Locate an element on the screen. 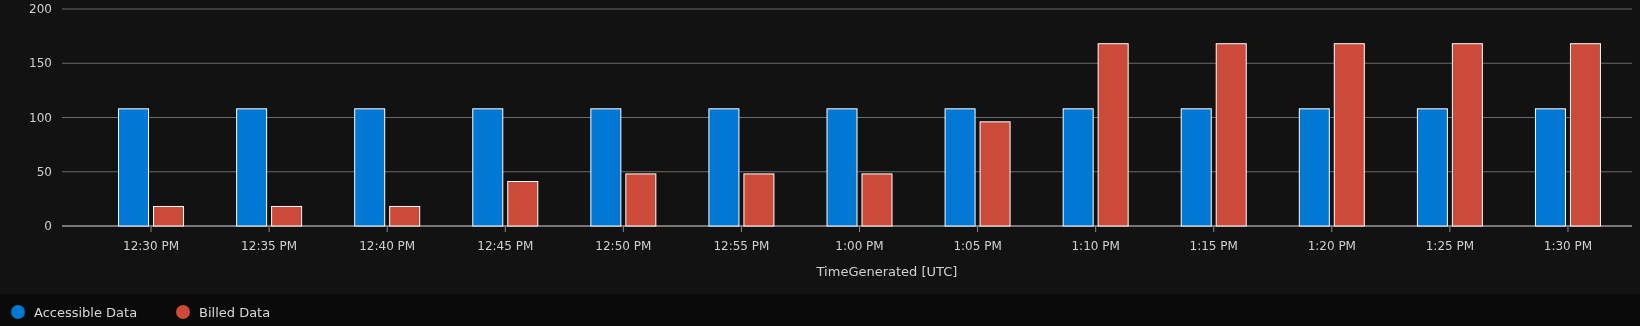 The height and width of the screenshot is (326, 1640). x-tick-label: 12:45 PM is located at coordinates (505, 246).